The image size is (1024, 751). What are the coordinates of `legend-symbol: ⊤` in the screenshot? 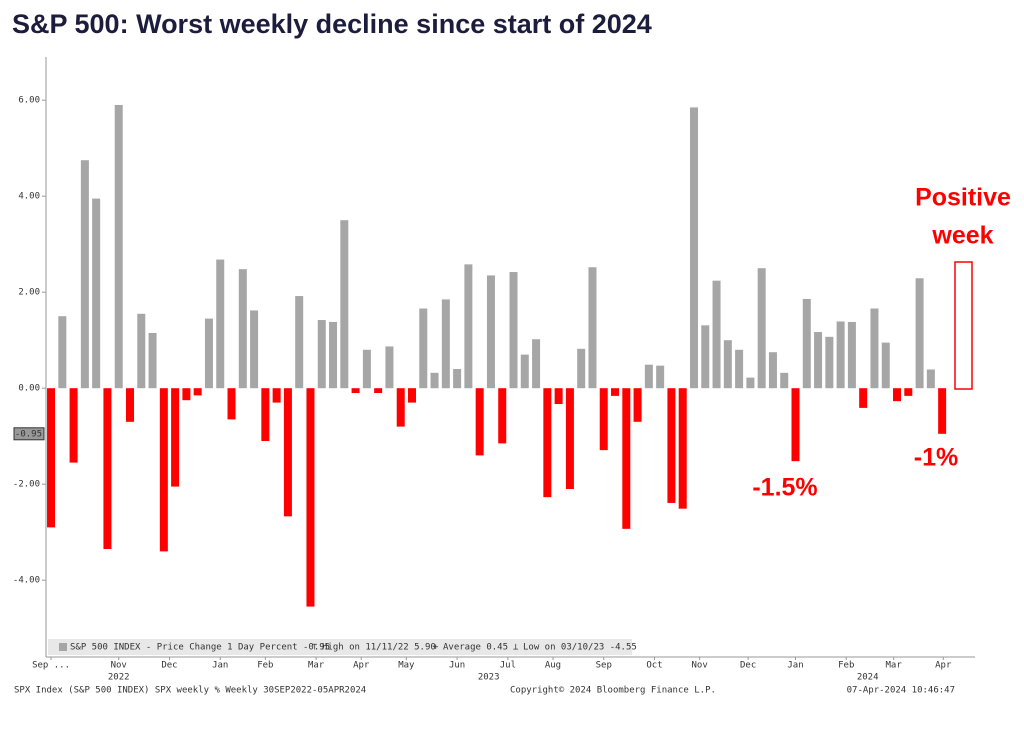 It's located at (315, 648).